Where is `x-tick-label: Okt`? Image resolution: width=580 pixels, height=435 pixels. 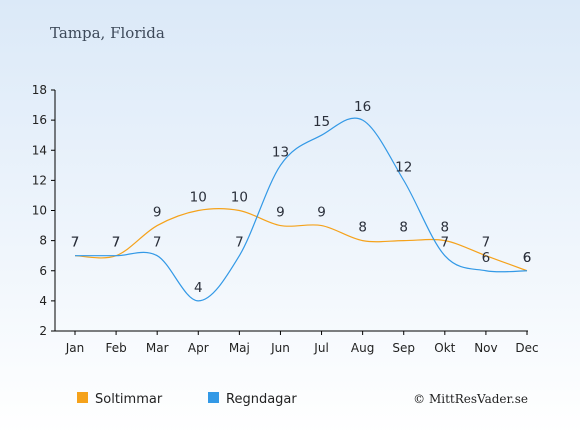 x-tick-label: Okt is located at coordinates (444, 348).